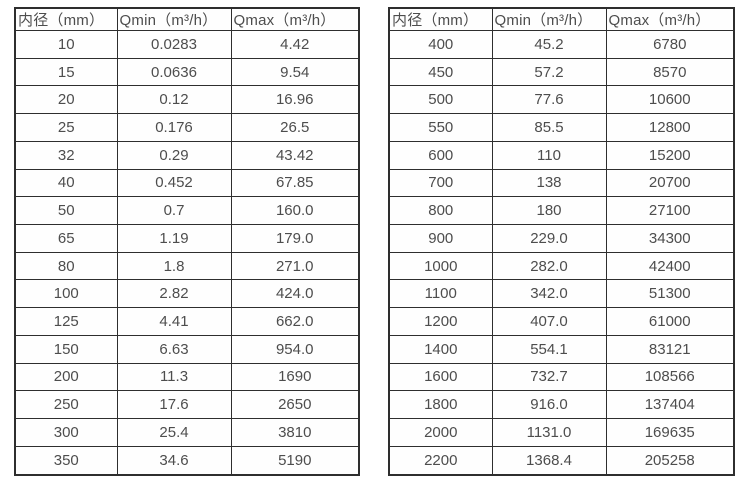 This screenshot has height=483, width=750. I want to click on table-row: 200 11.3 1690, so click(187, 377).